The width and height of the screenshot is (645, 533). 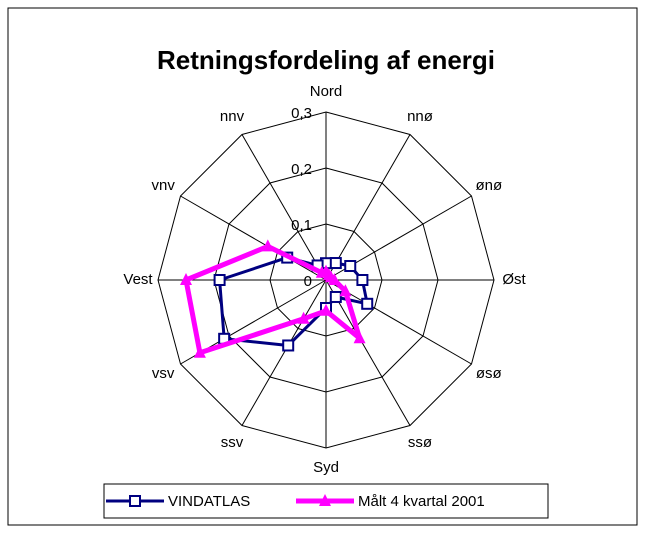 I want to click on tick-label: 0, so click(x=308, y=281).